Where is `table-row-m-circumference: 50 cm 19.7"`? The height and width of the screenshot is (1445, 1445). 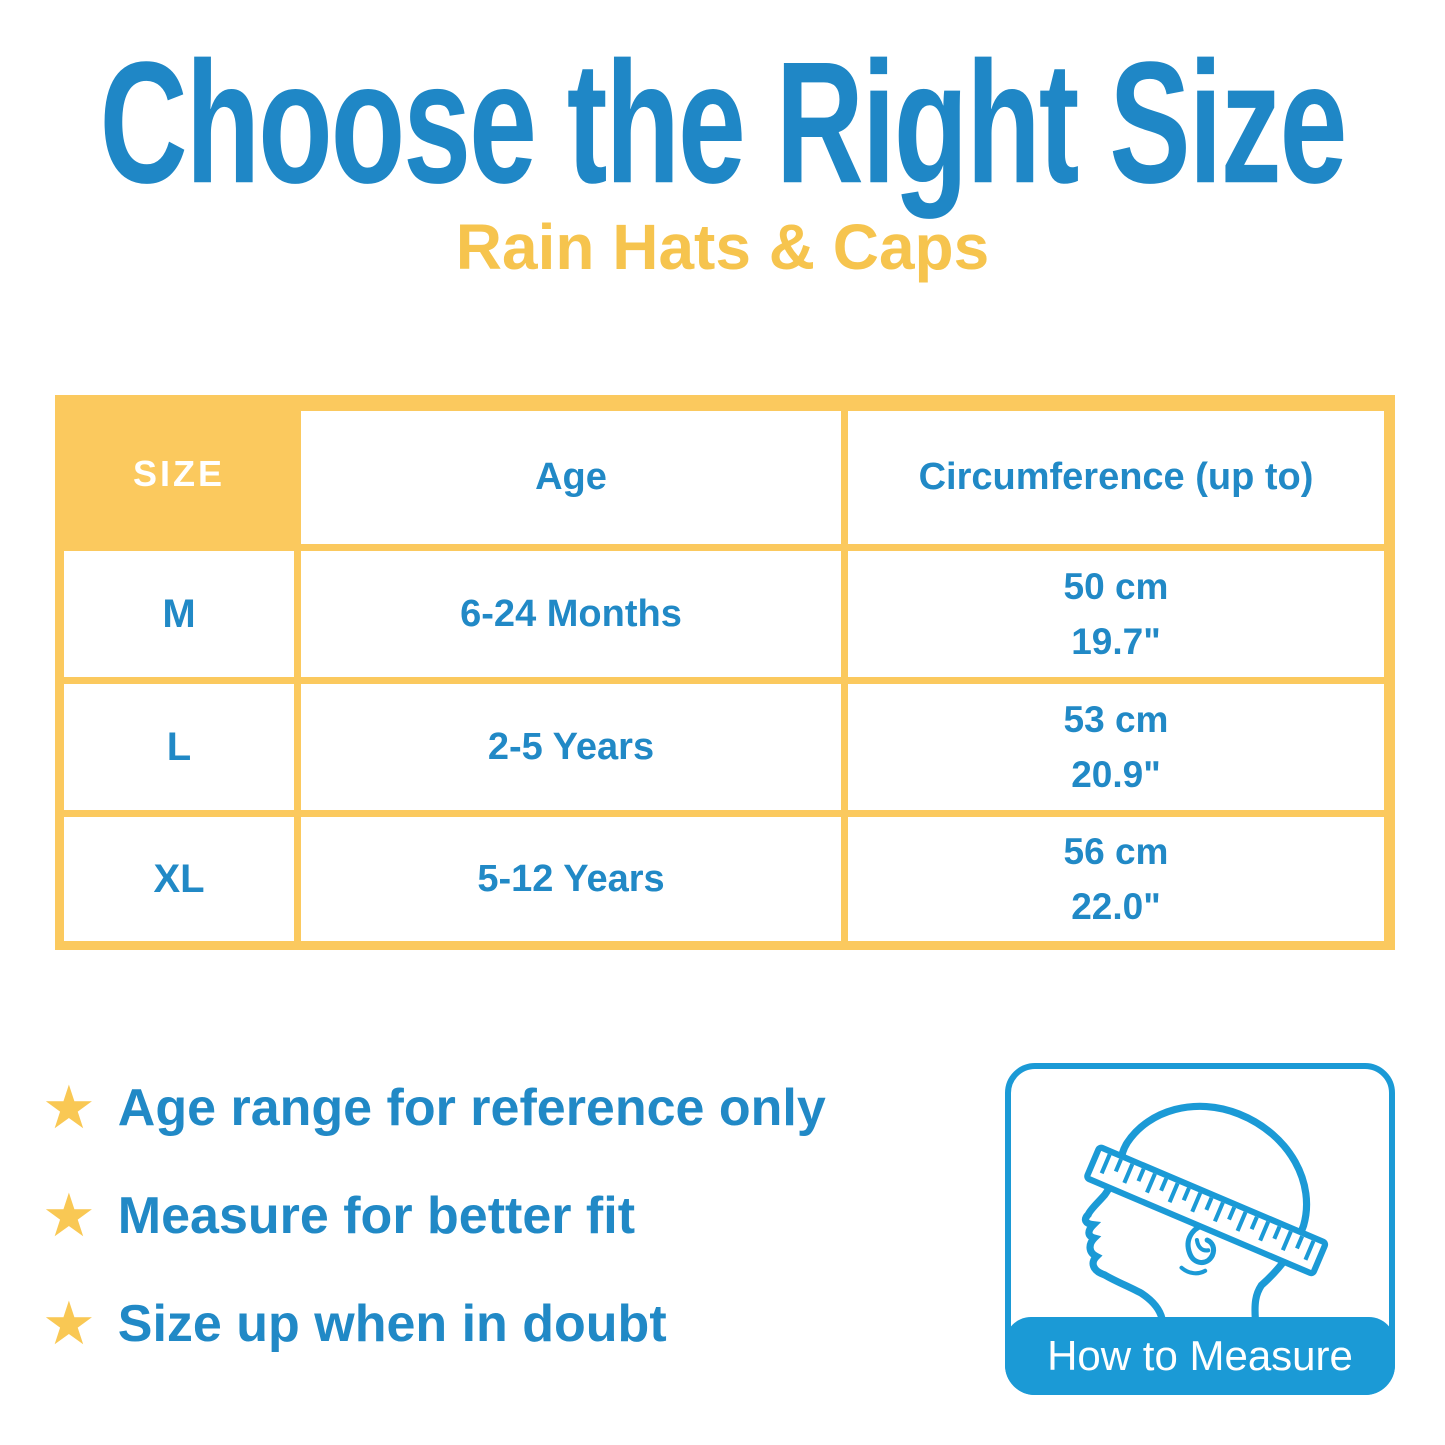
table-row-m-circumference: 50 cm 19.7" is located at coordinates (1116, 614).